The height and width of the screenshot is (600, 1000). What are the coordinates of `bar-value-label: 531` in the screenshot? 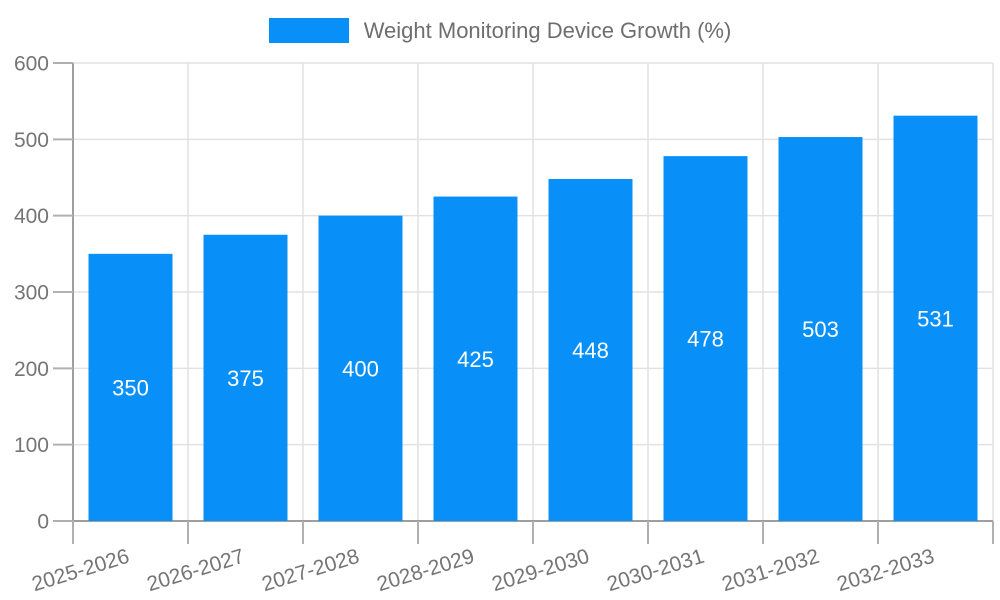 It's located at (935, 318).